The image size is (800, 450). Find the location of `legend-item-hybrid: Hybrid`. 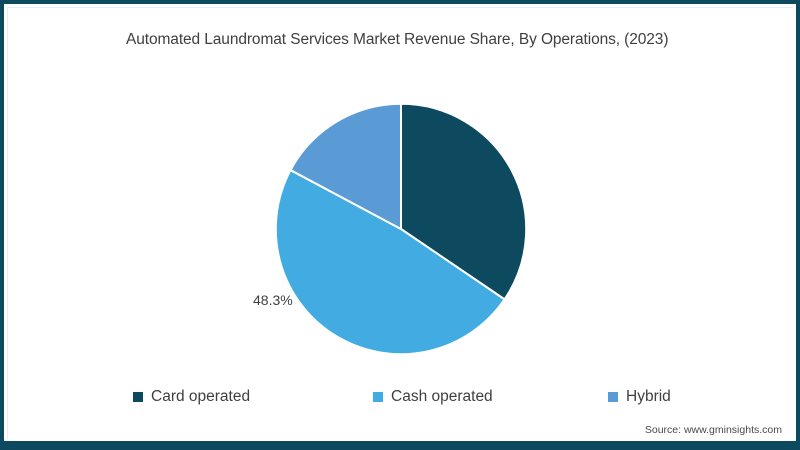

legend-item-hybrid: Hybrid is located at coordinates (639, 397).